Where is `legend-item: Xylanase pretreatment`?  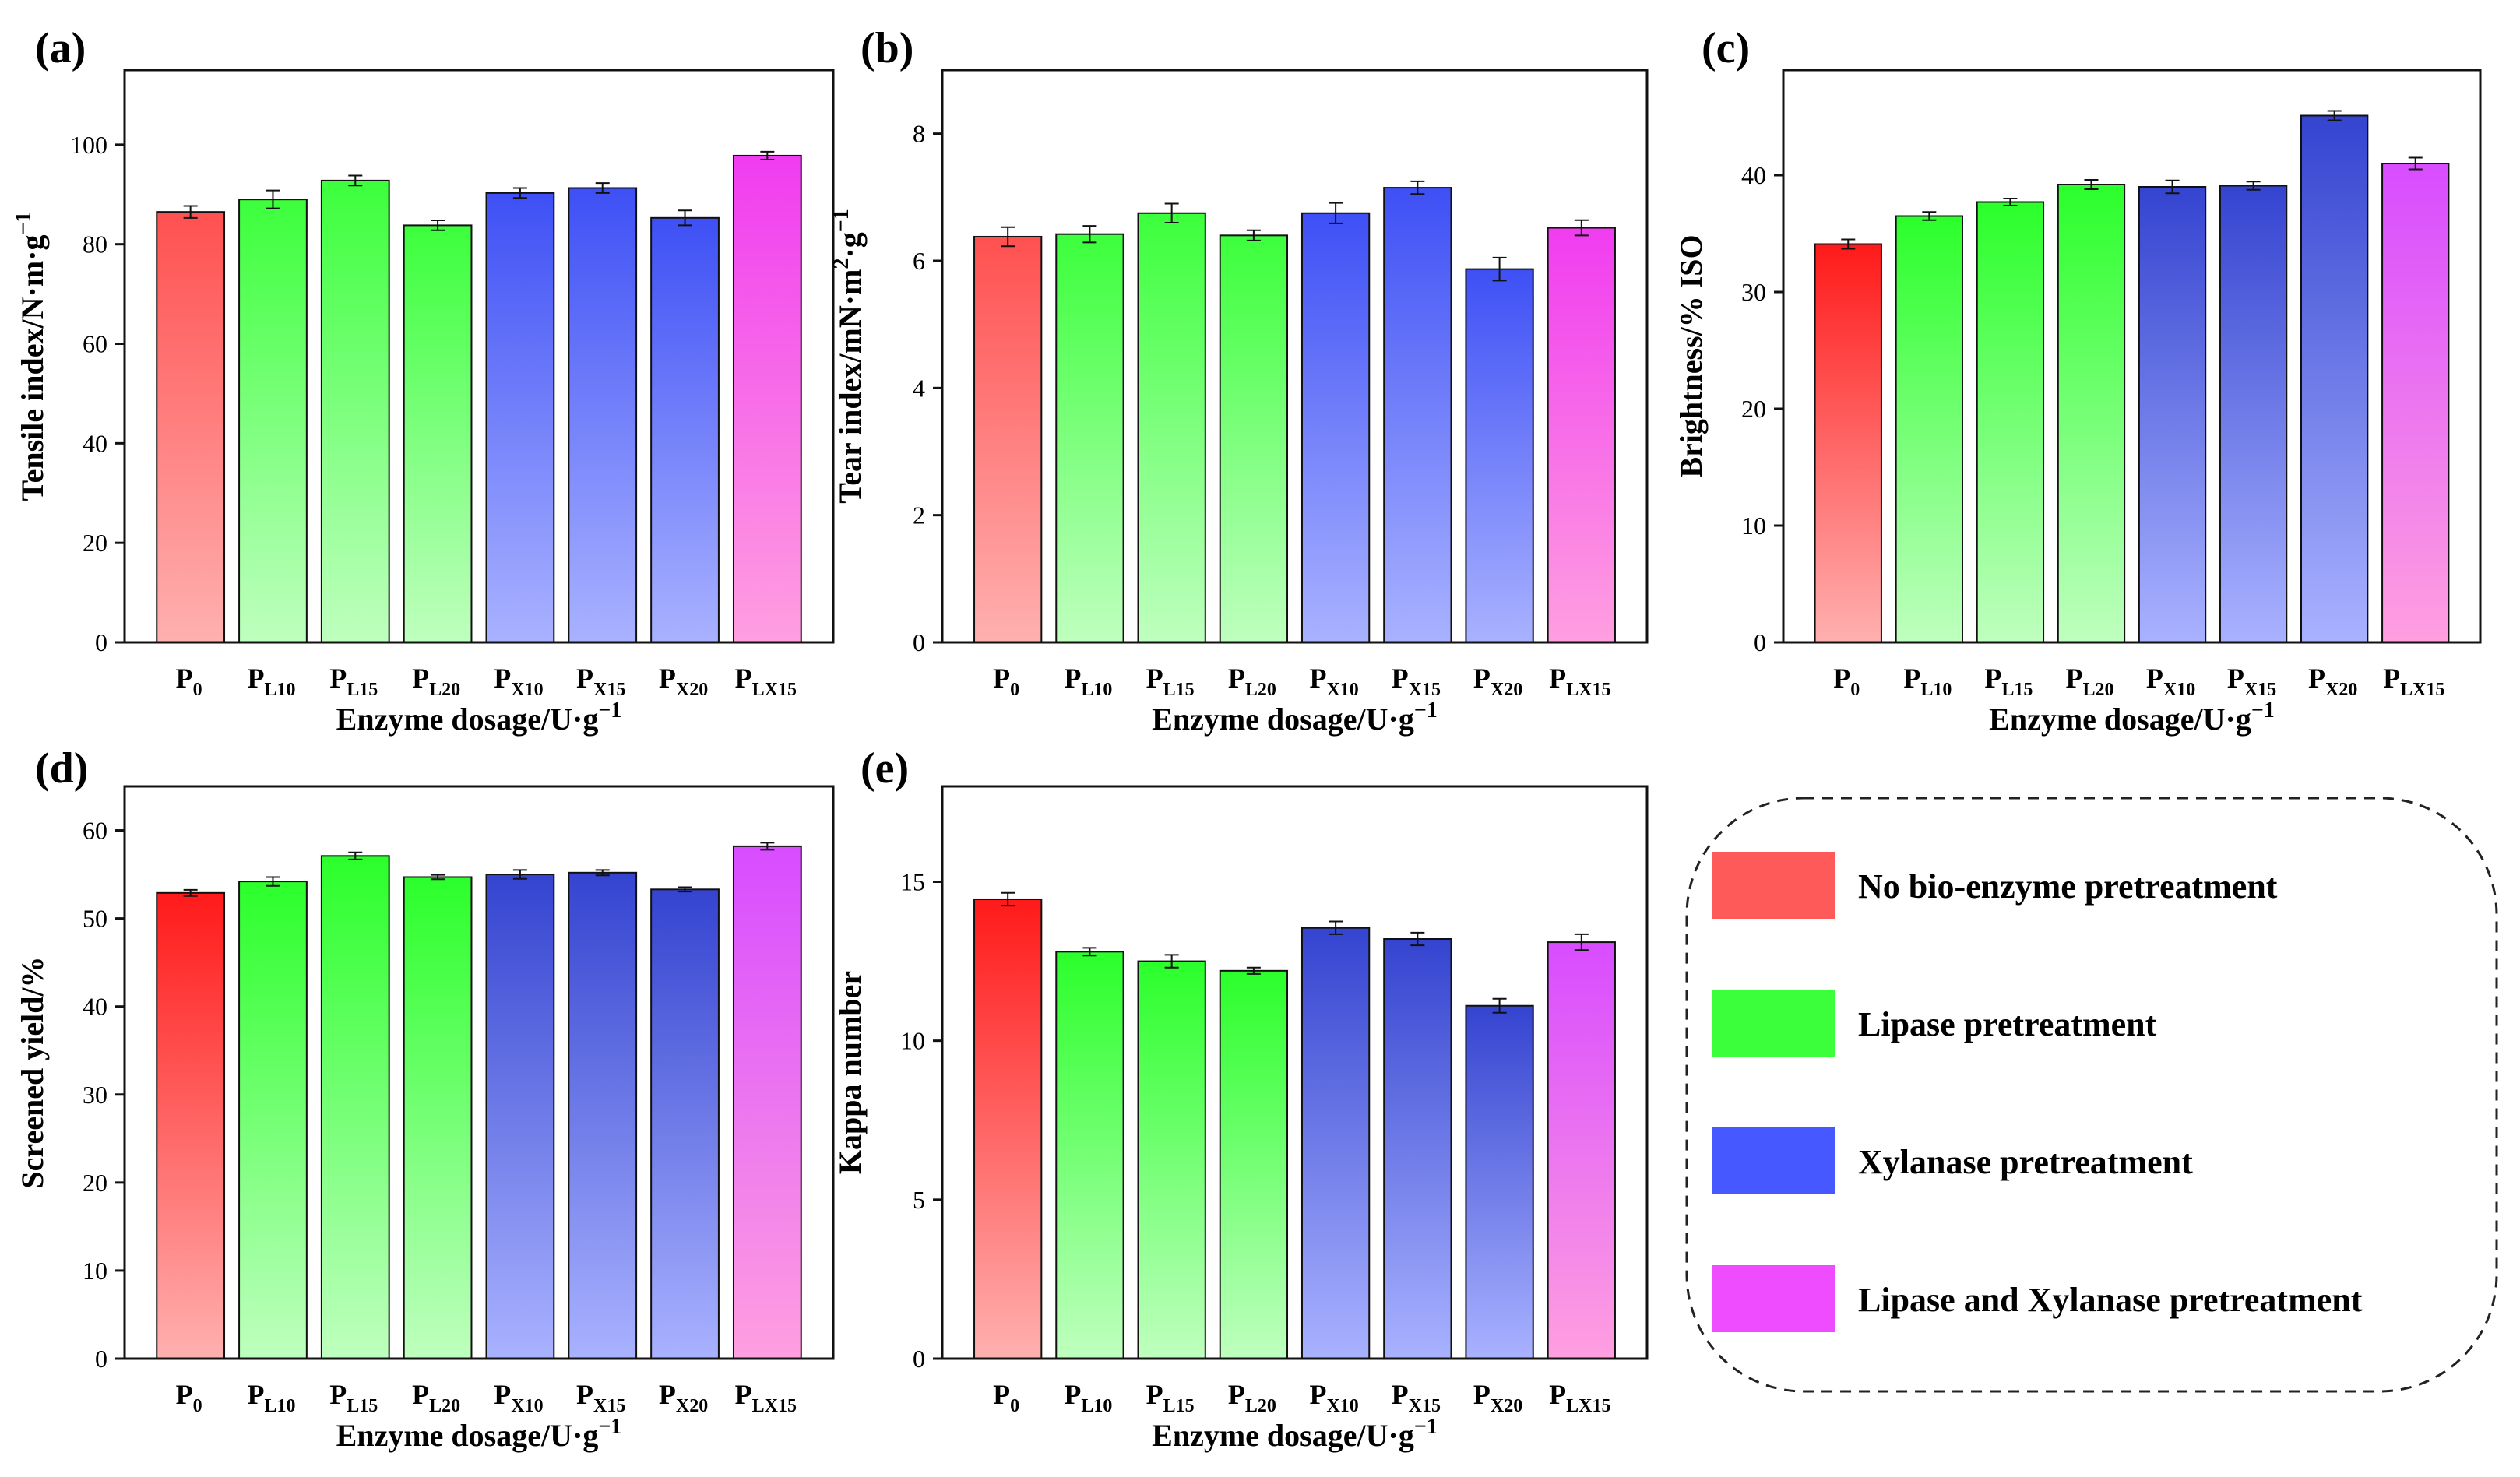
legend-item: Xylanase pretreatment is located at coordinates (1953, 1160).